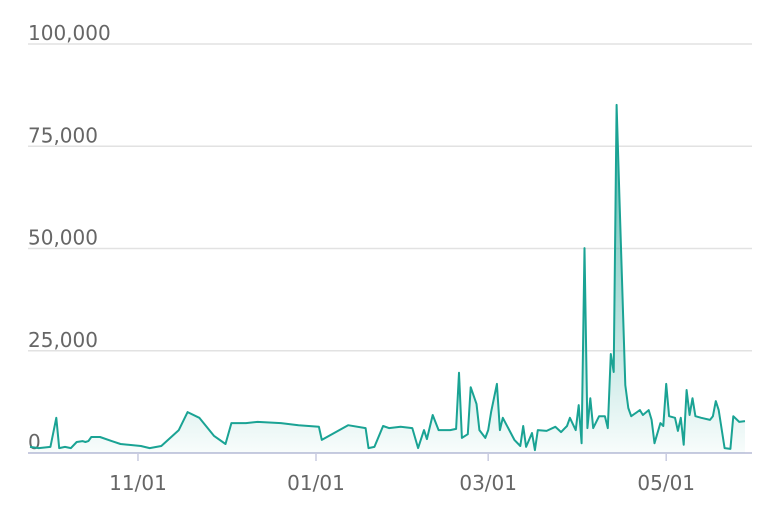 This screenshot has height=522, width=780. What do you see at coordinates (63, 340) in the screenshot?
I see `y-tick-label: 25,000` at bounding box center [63, 340].